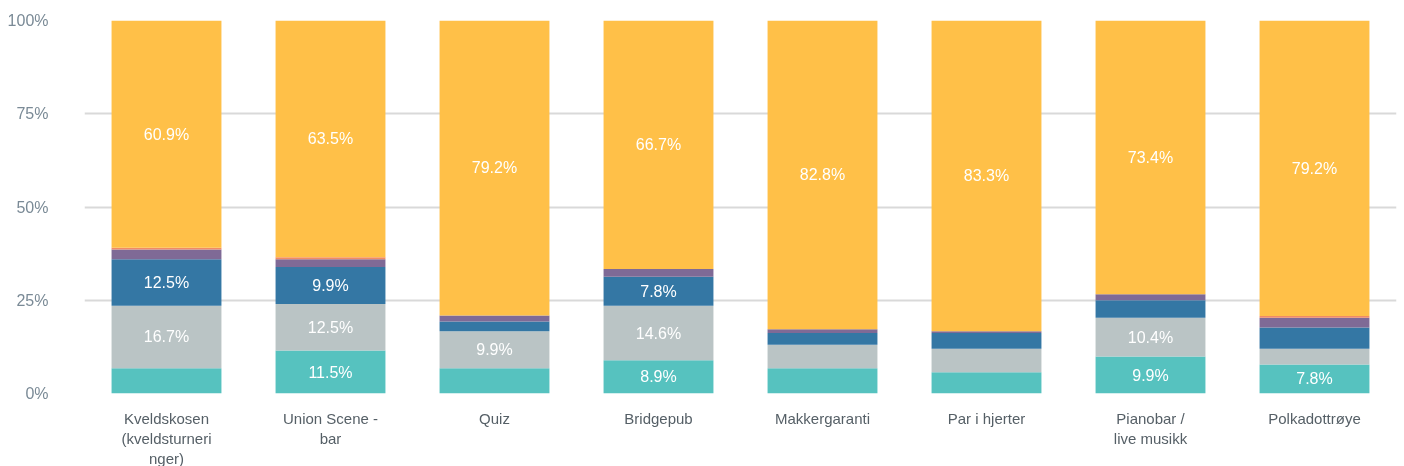  I want to click on data-label: 73.4%, so click(1150, 157).